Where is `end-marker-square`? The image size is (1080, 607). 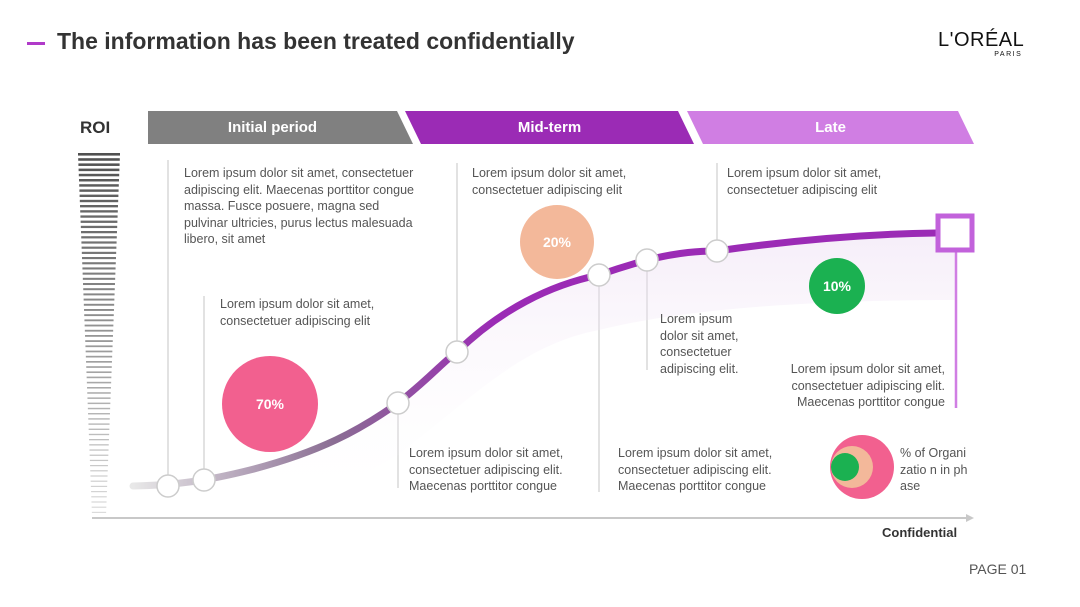 end-marker-square is located at coordinates (955, 233).